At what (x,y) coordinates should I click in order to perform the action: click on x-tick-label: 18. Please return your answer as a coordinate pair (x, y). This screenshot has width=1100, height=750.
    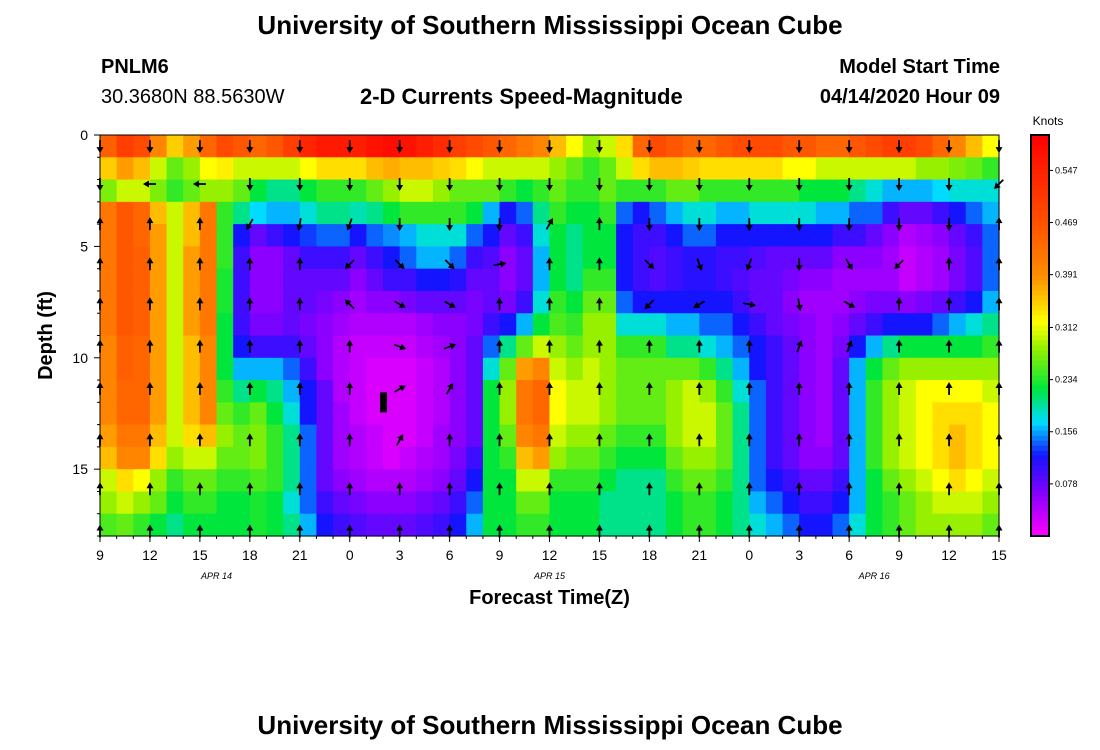
    Looking at the image, I should click on (650, 555).